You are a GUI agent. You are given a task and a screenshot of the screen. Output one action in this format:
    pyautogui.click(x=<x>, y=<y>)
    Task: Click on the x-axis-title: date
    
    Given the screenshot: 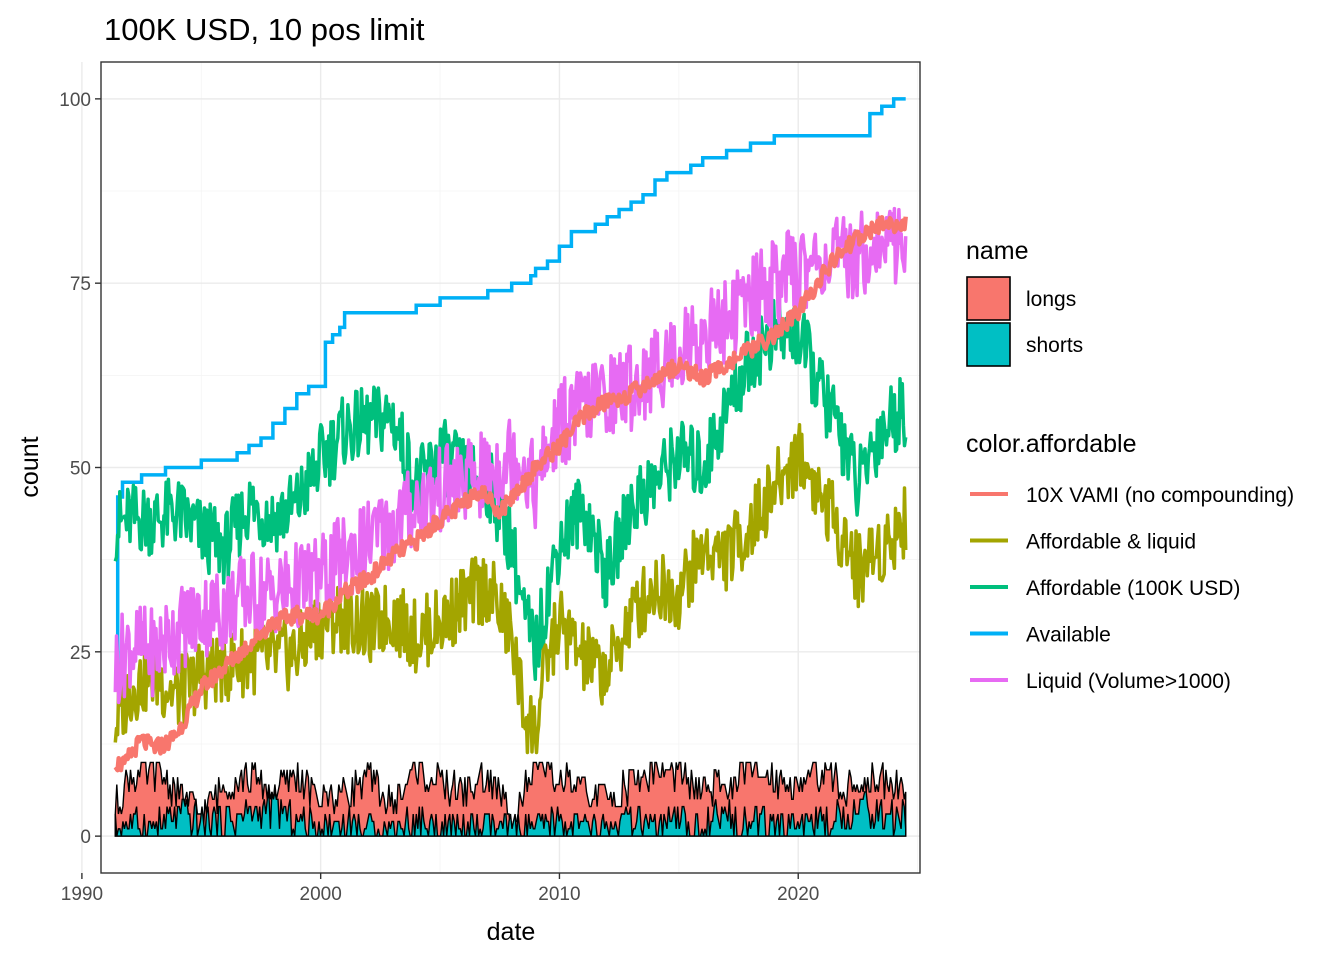 What is the action you would take?
    pyautogui.click(x=511, y=932)
    